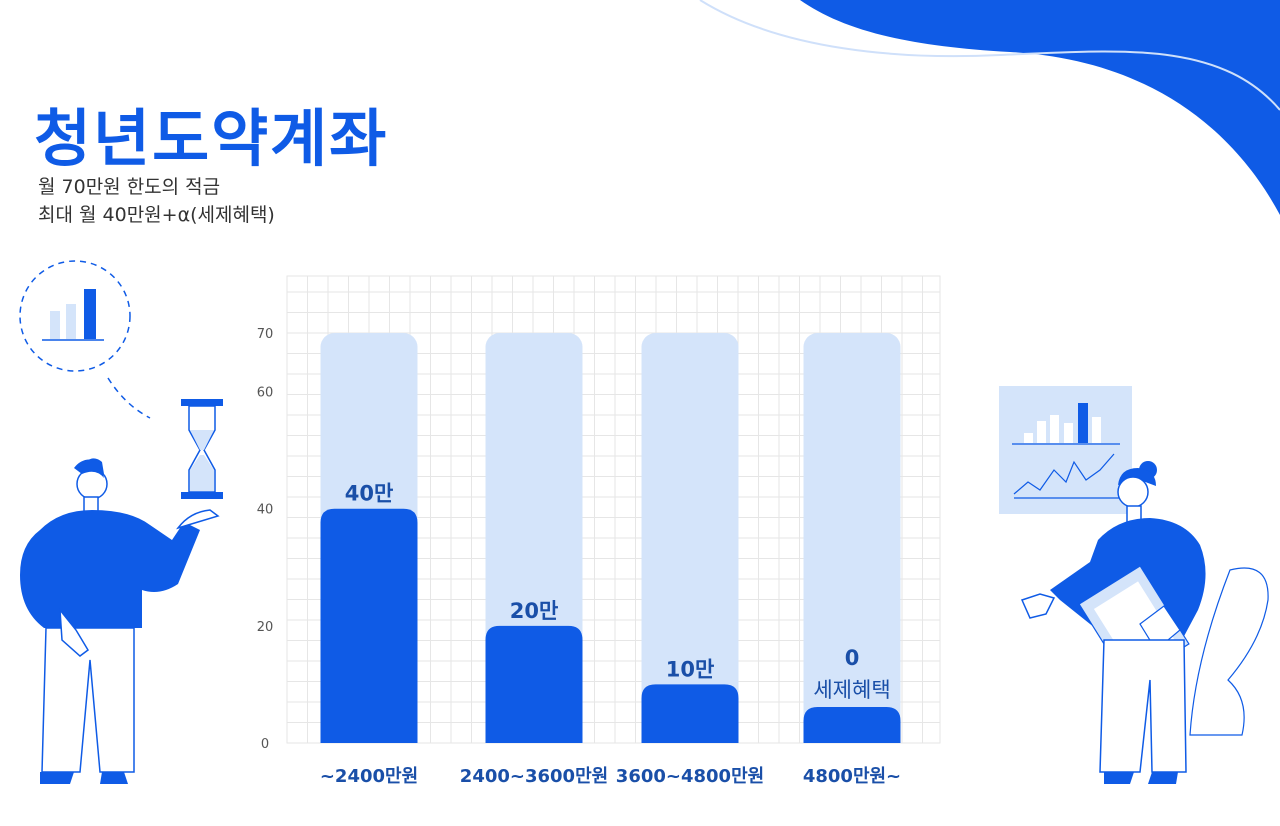  I want to click on subtitle-benefit: 최대 월 40만원+α(세제혜택), so click(156, 215).